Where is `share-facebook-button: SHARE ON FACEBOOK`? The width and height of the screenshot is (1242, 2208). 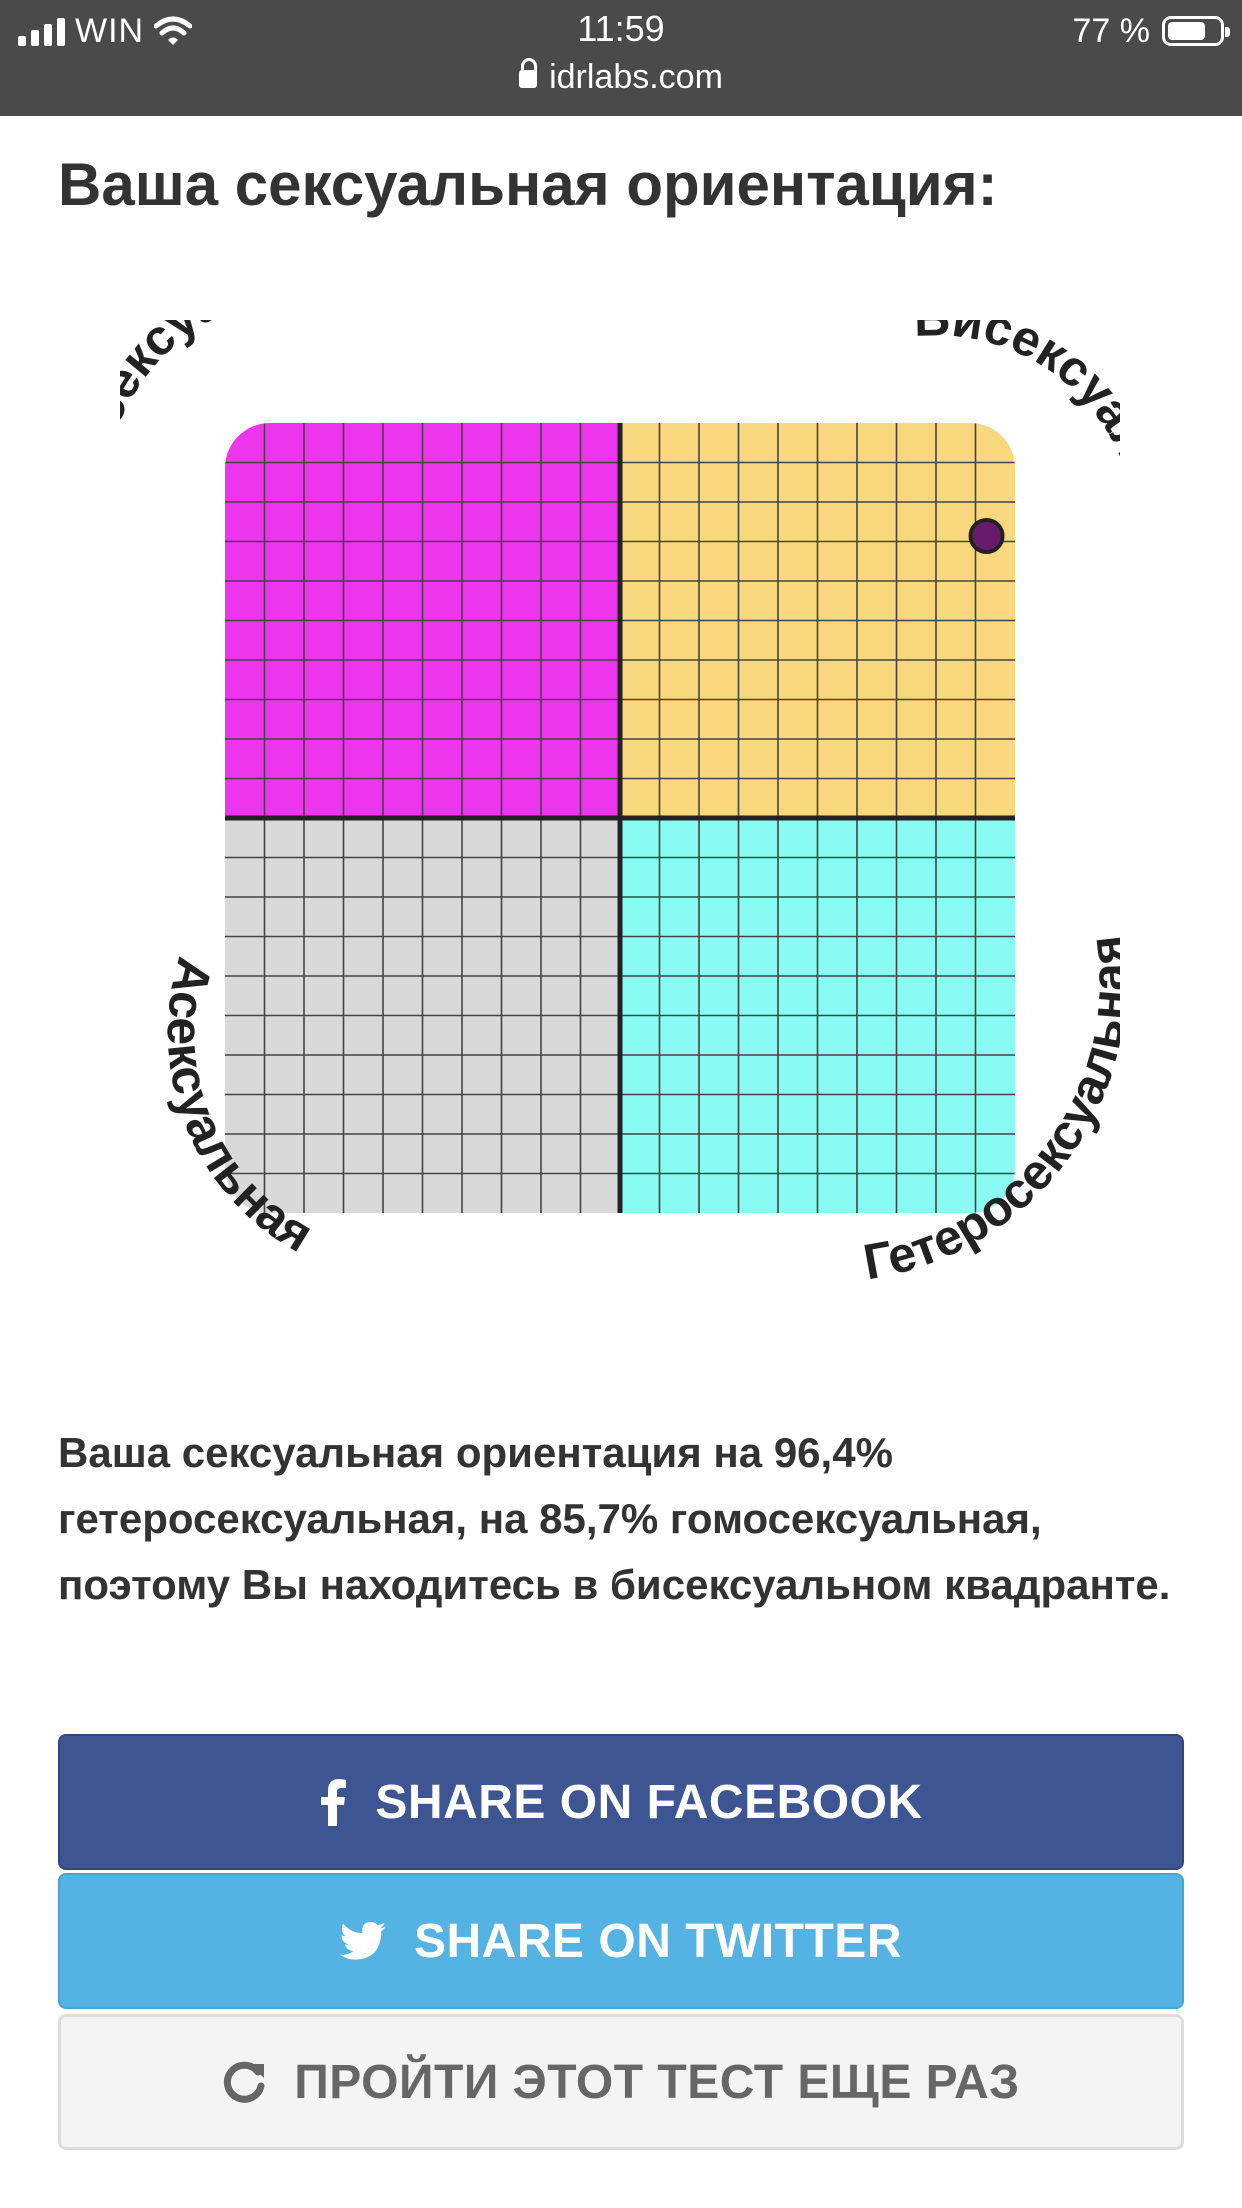 share-facebook-button: SHARE ON FACEBOOK is located at coordinates (621, 1802).